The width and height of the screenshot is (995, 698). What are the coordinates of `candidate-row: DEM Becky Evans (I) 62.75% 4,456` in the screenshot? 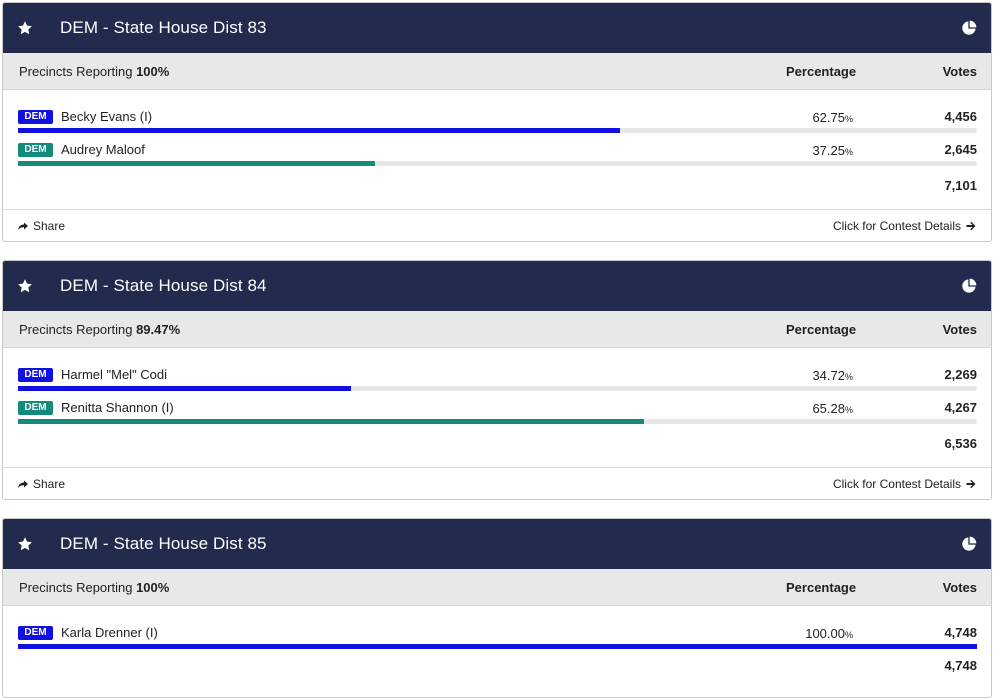 It's located at (497, 122).